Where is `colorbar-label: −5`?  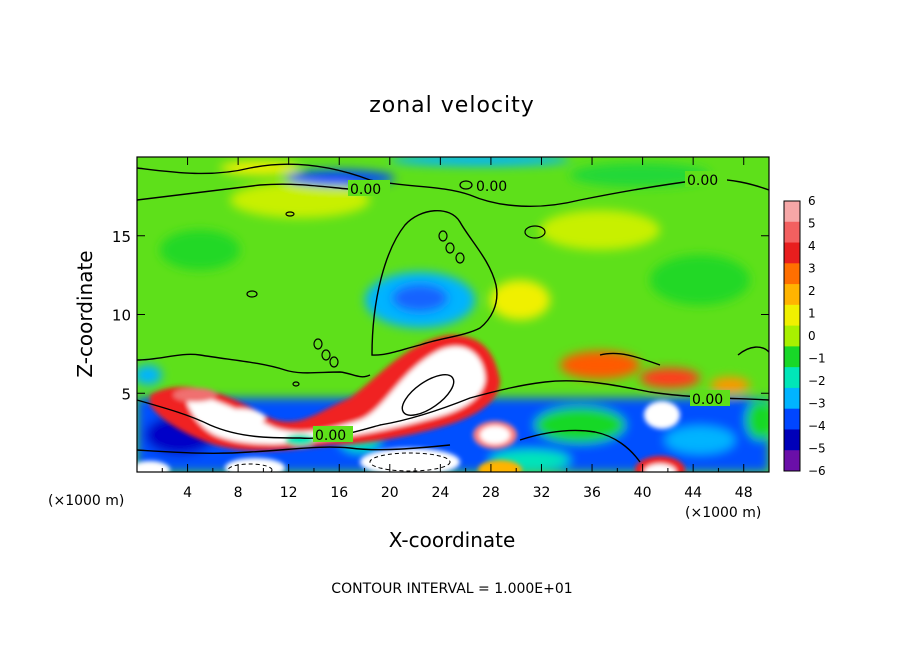 colorbar-label: −5 is located at coordinates (817, 449).